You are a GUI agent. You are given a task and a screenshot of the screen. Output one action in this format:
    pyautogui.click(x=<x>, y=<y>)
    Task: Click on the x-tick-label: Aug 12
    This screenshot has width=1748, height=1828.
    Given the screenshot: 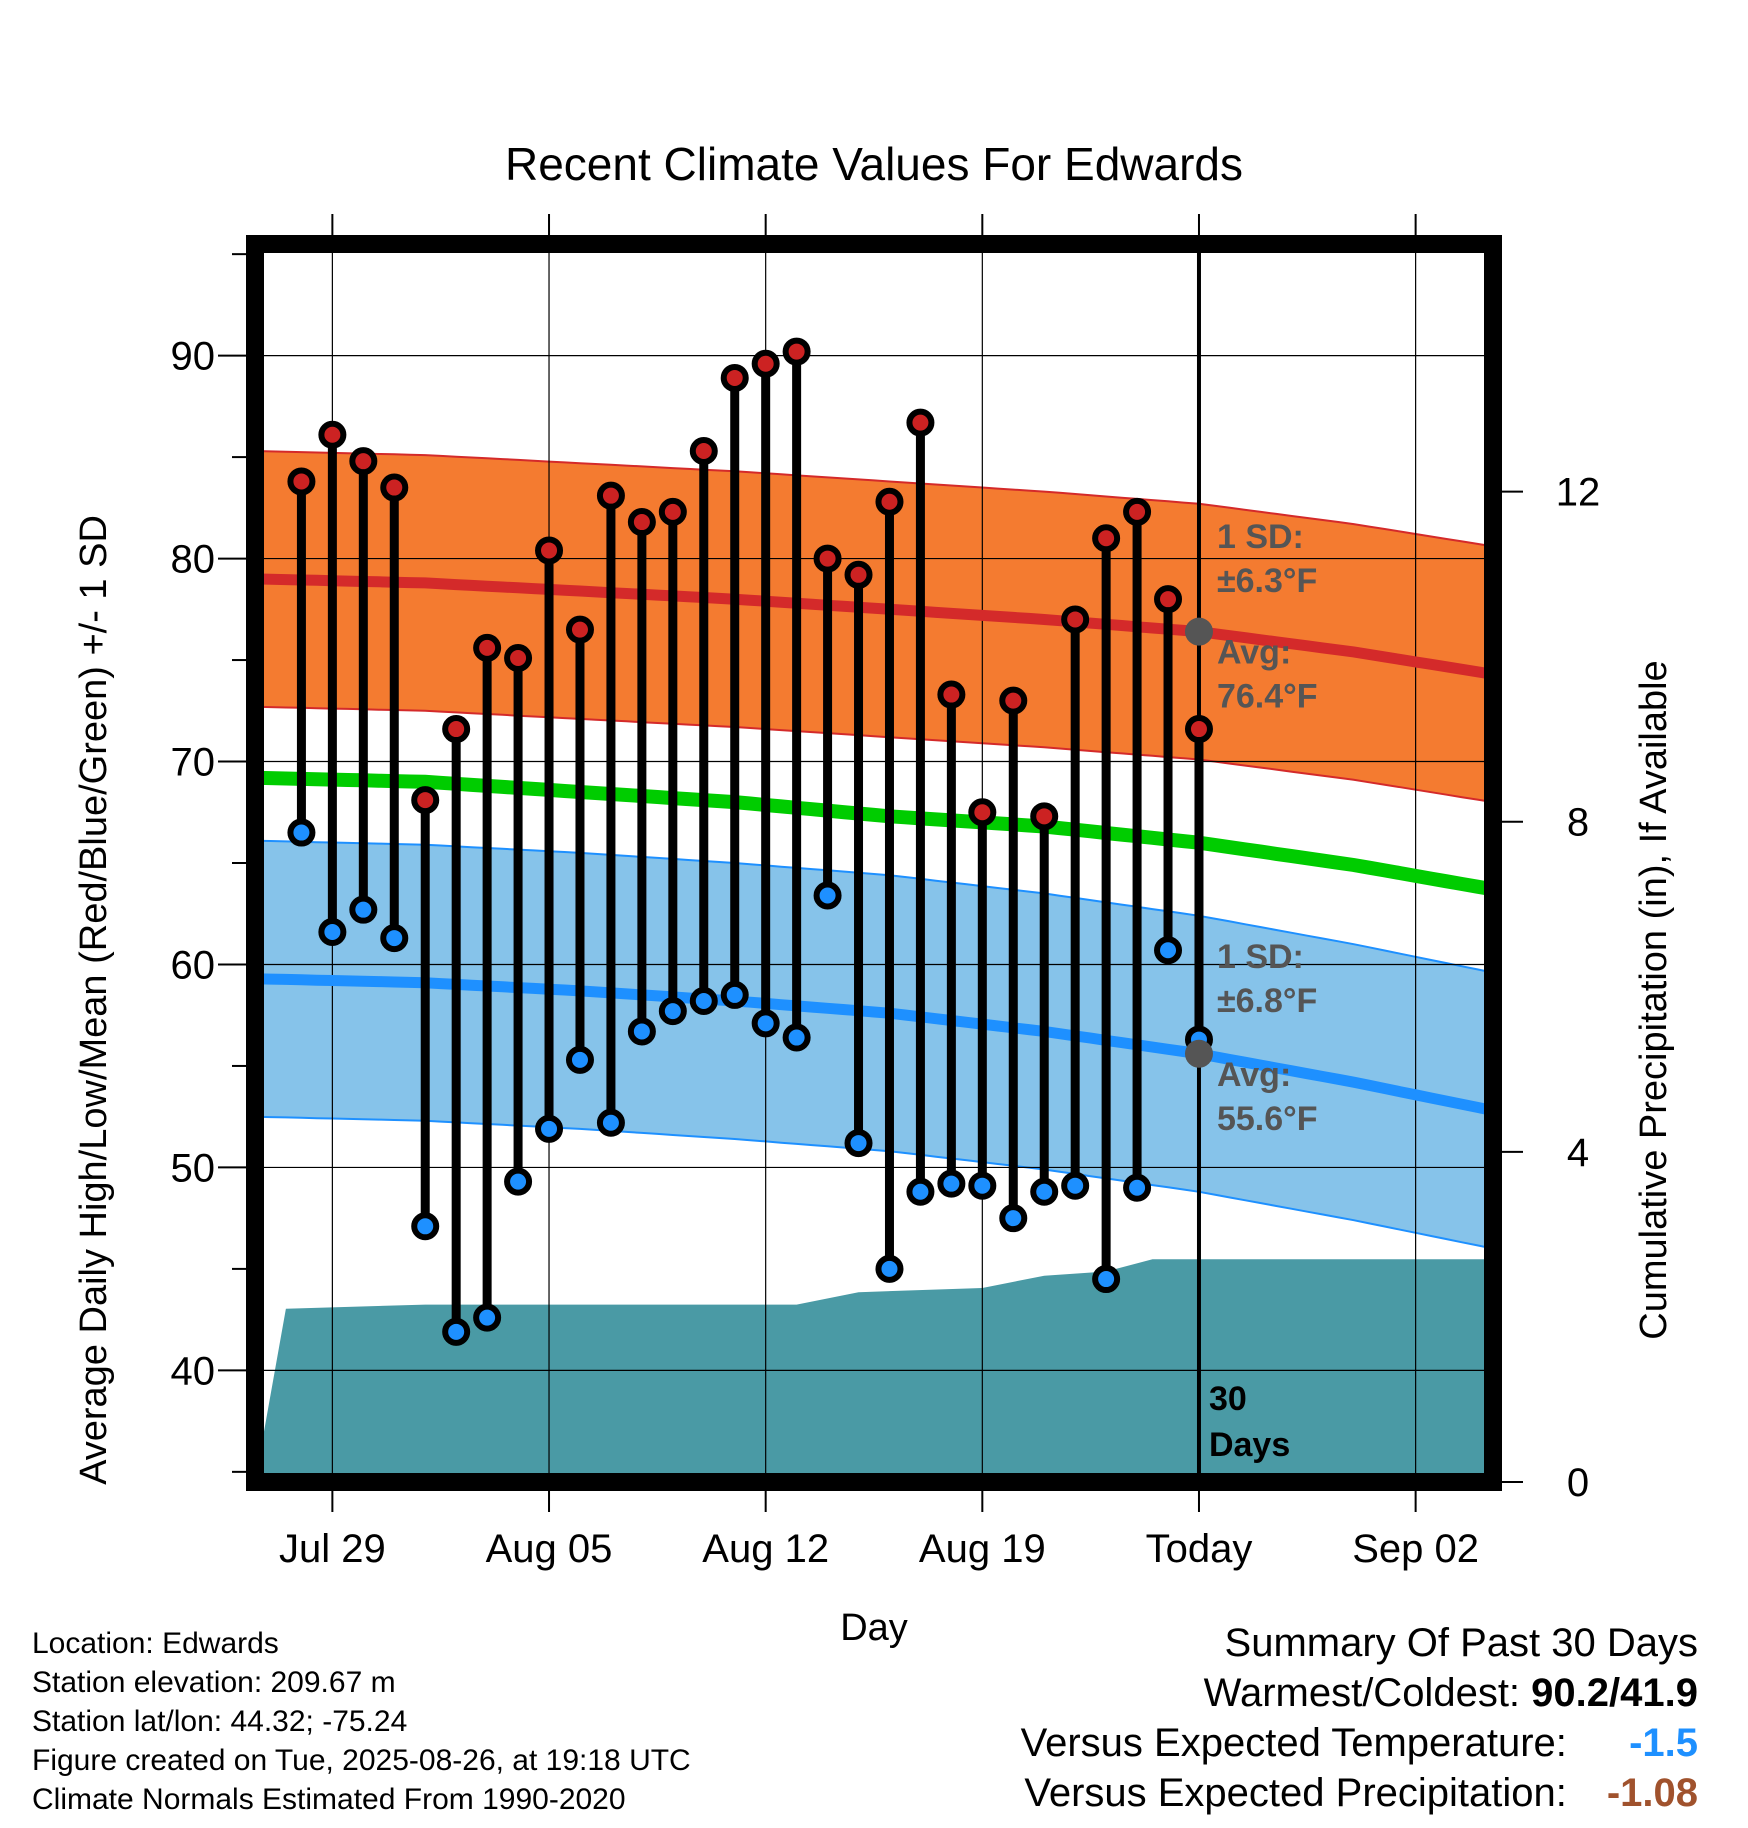 What is the action you would take?
    pyautogui.click(x=765, y=1549)
    